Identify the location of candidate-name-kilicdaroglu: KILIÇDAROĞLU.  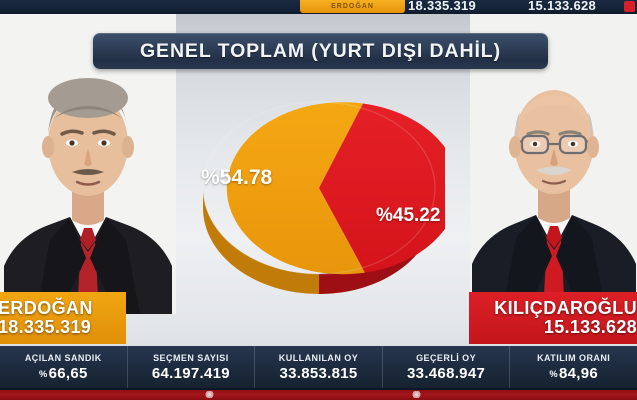
(565, 307).